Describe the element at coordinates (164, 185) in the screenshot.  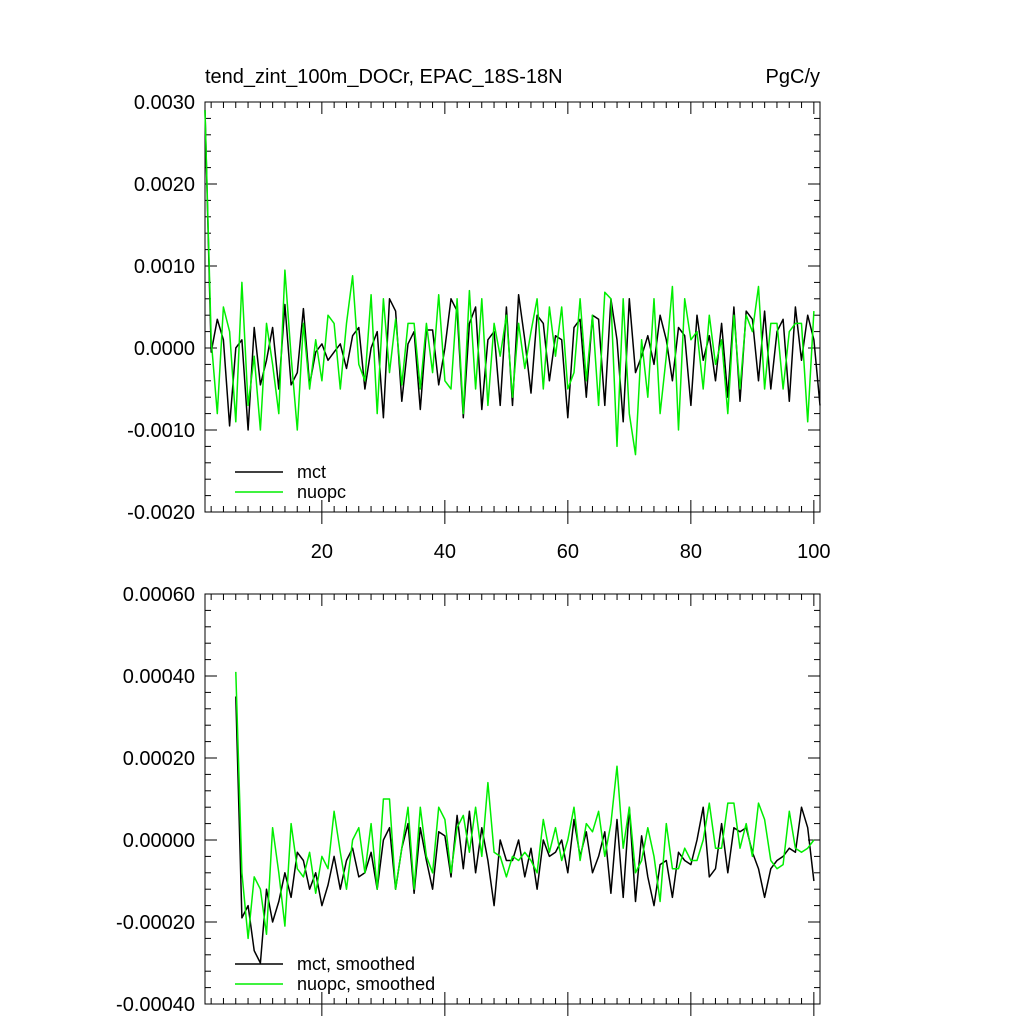
I see `y-tick-label: 0.0020` at that location.